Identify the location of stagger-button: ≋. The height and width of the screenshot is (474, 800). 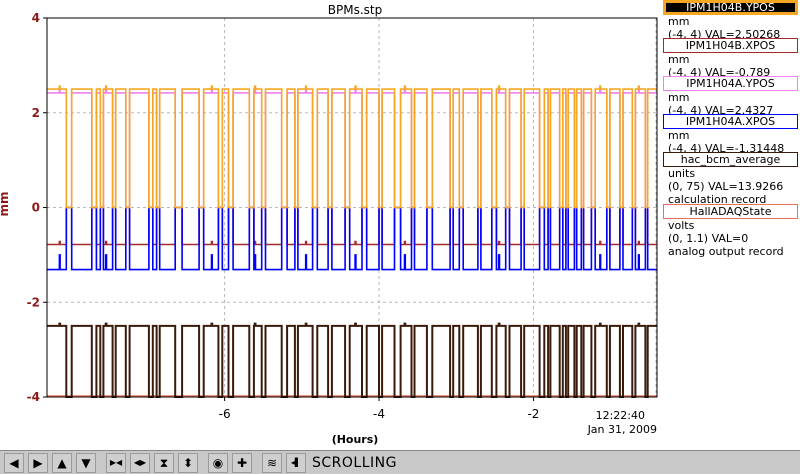
(272, 462).